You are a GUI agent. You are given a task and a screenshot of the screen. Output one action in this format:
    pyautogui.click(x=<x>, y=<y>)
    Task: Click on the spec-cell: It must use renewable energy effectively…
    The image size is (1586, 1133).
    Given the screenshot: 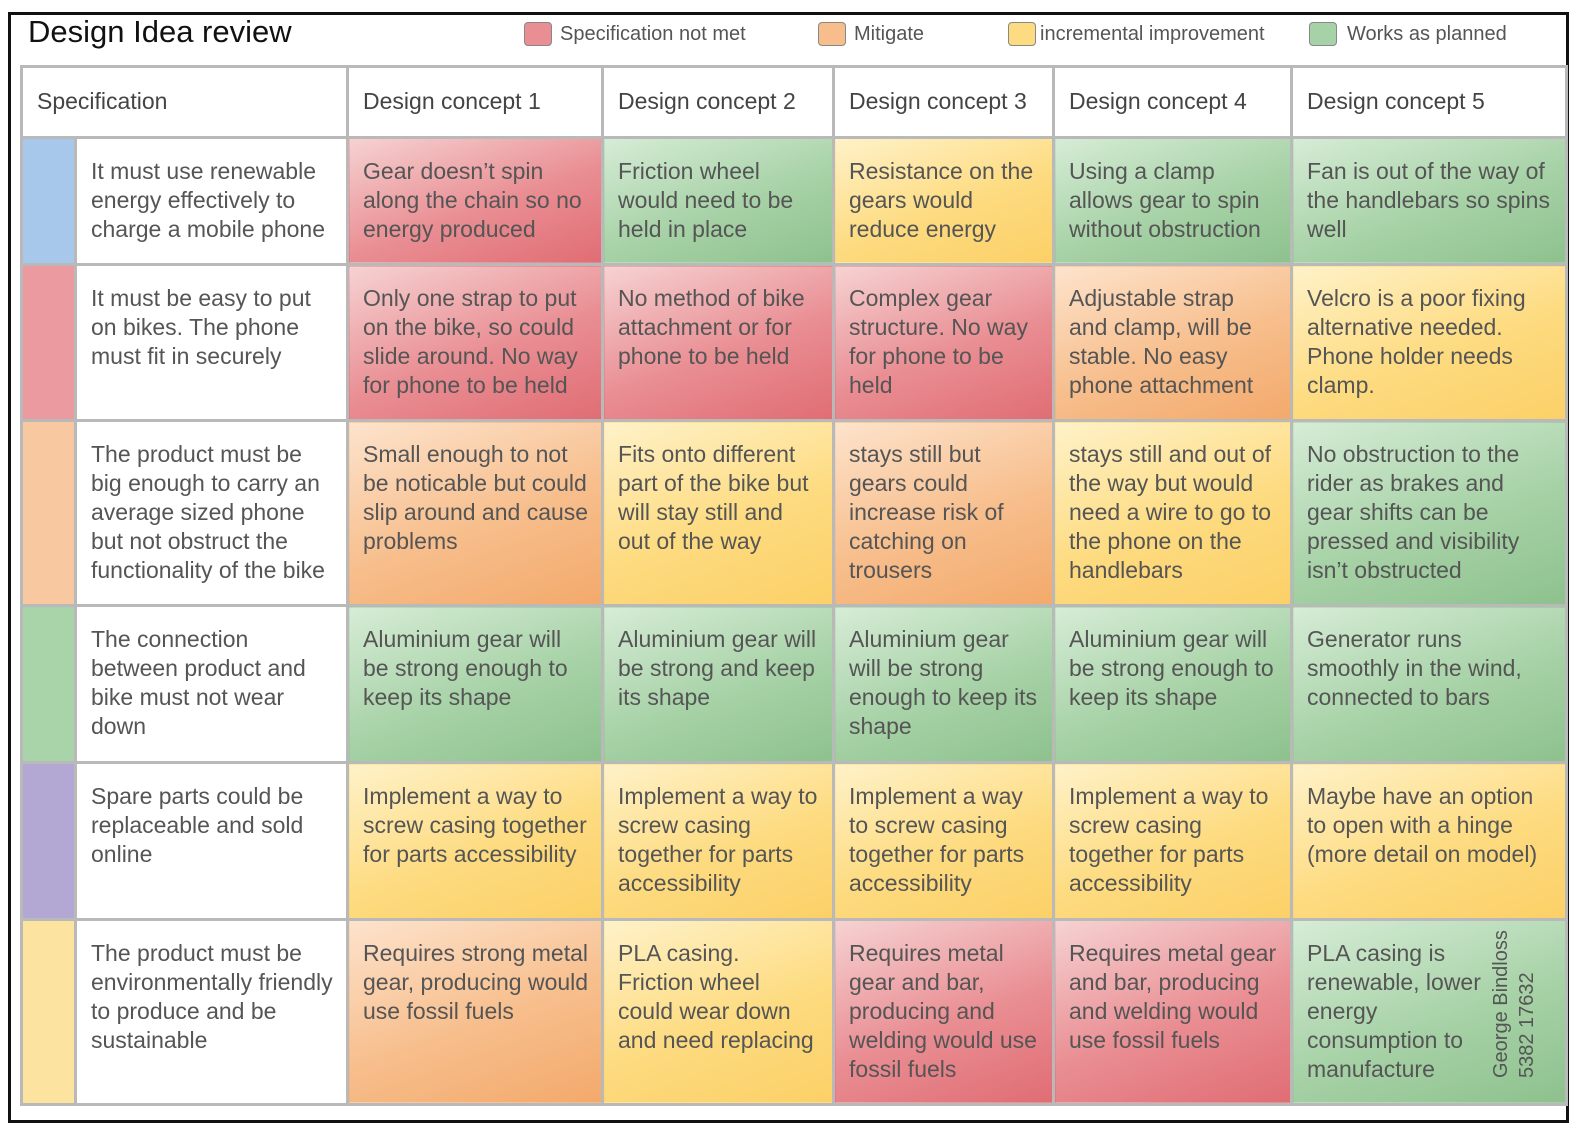 What is the action you would take?
    pyautogui.click(x=211, y=201)
    